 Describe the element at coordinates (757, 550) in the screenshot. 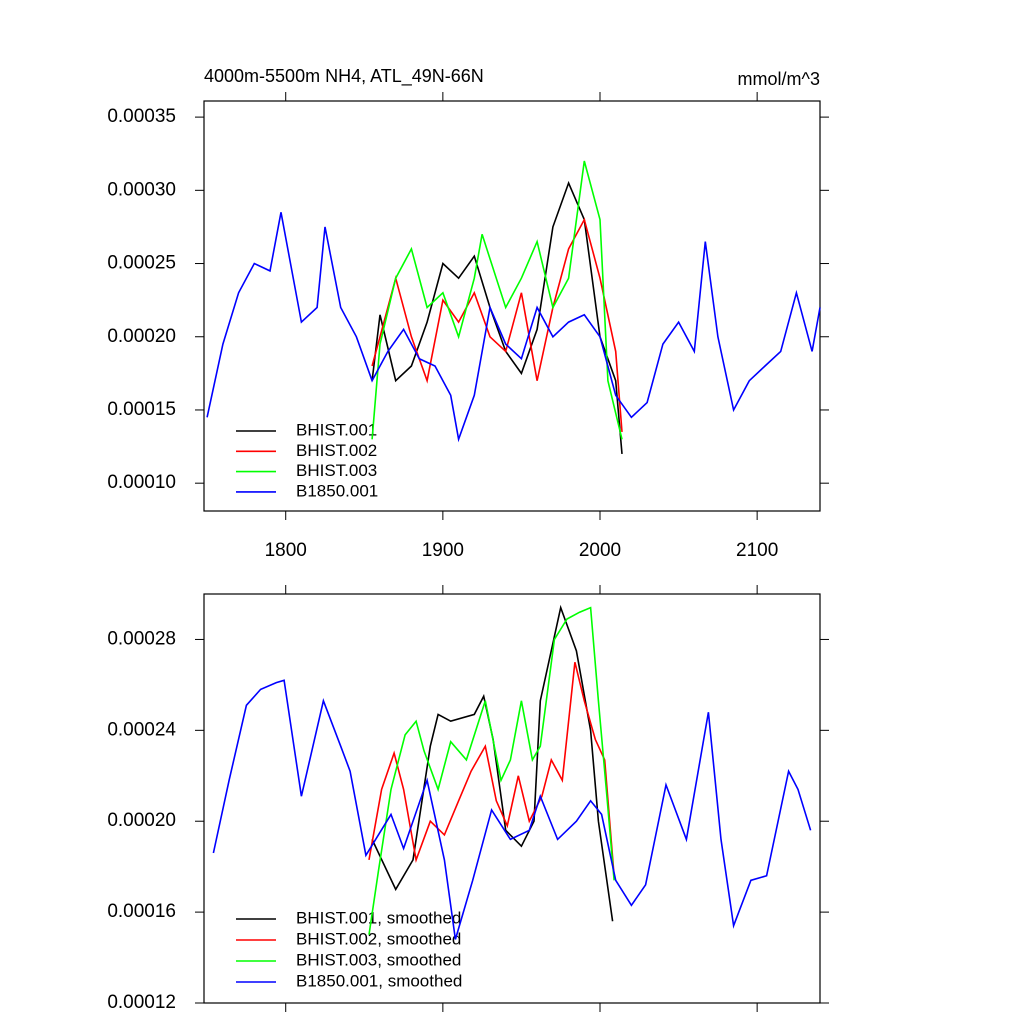

I see `x-tick-label: 2100` at that location.